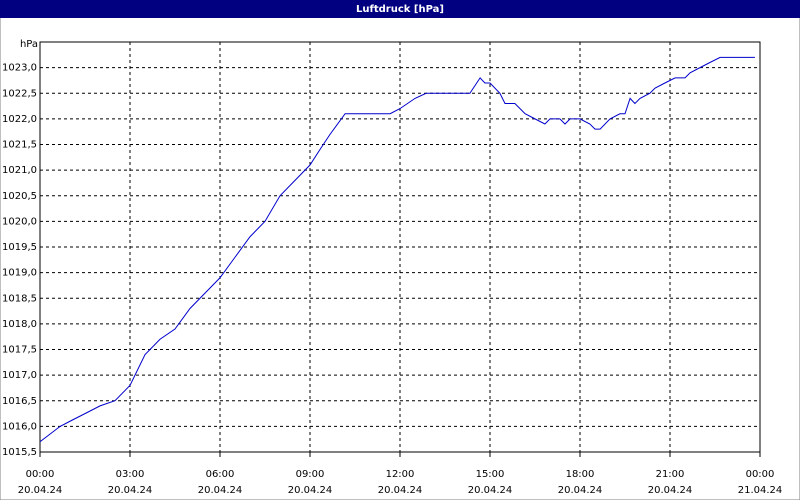 The width and height of the screenshot is (800, 500). I want to click on y-tick-label: 1019,0, so click(19, 273).